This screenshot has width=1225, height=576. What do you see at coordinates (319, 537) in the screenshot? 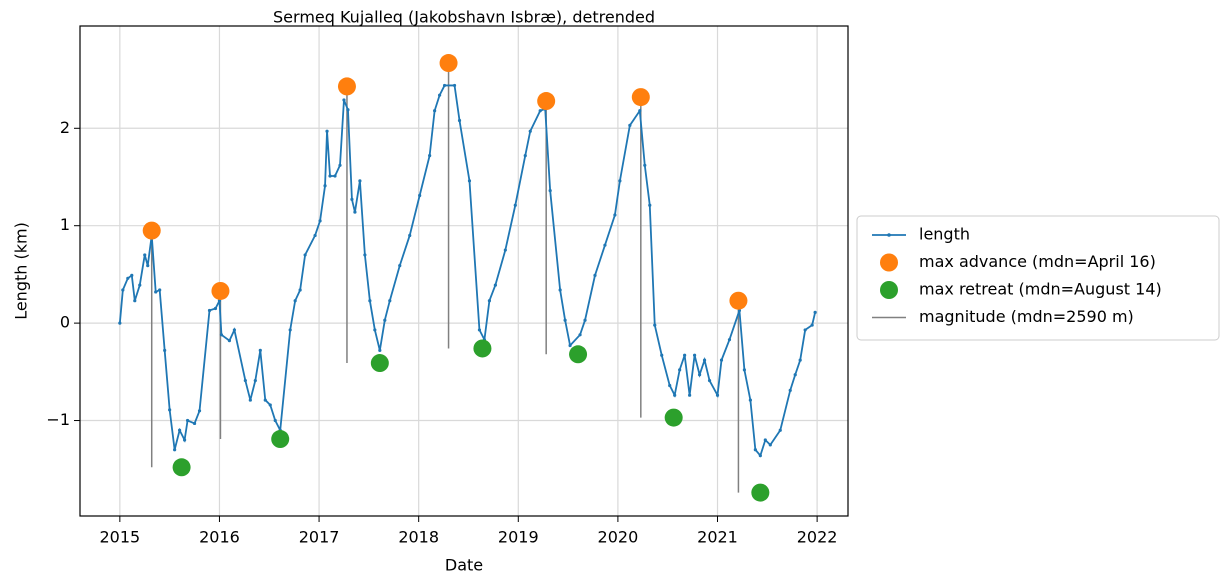
I see `x-tick-label: 2017` at bounding box center [319, 537].